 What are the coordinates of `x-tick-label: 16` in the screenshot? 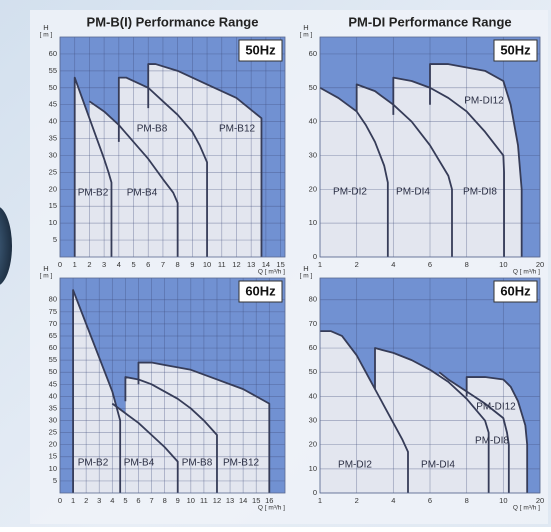 It's located at (269, 500).